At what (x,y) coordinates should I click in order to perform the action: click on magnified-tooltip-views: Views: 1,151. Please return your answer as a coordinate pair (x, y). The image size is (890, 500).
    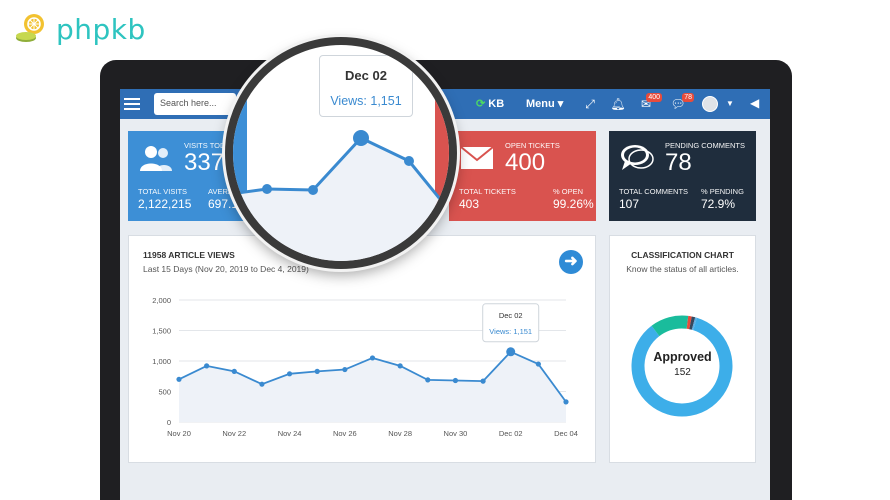
    Looking at the image, I should click on (366, 101).